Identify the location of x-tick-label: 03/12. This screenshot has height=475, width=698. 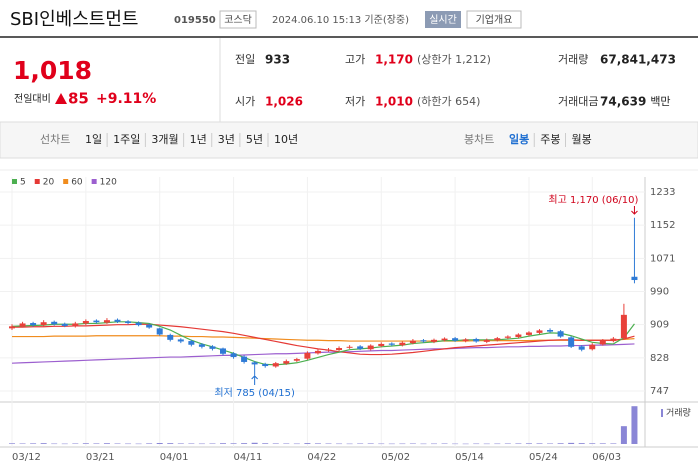
(26, 457).